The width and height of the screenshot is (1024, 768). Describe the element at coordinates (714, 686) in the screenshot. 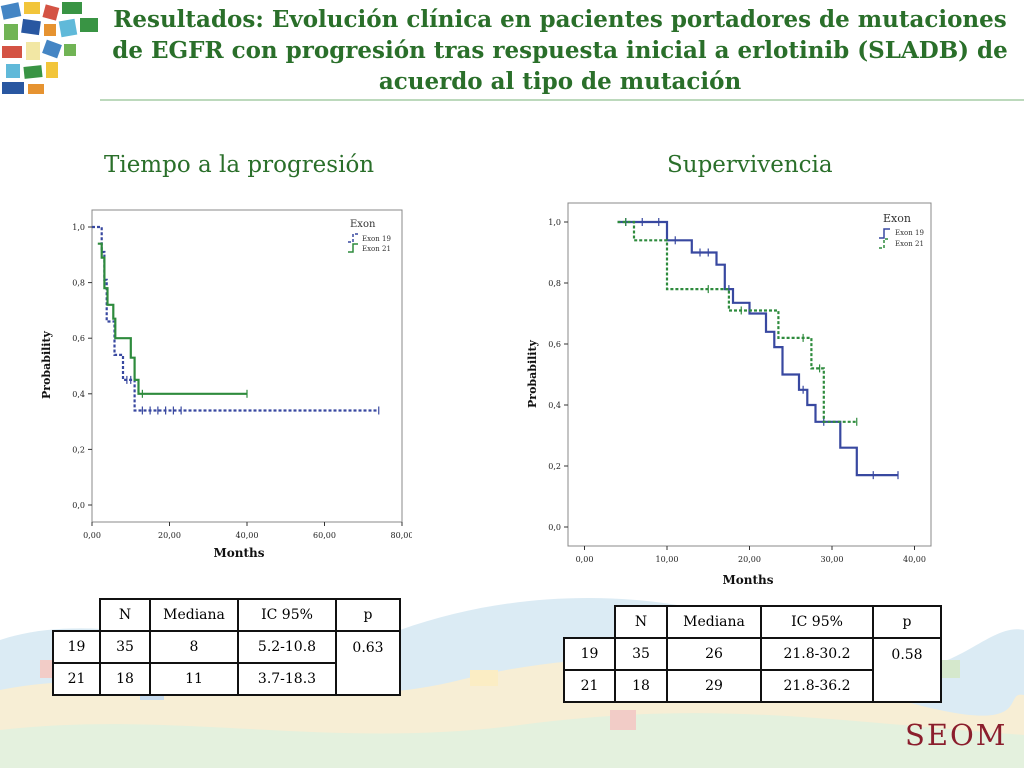

I see `table-cell: 29` at that location.